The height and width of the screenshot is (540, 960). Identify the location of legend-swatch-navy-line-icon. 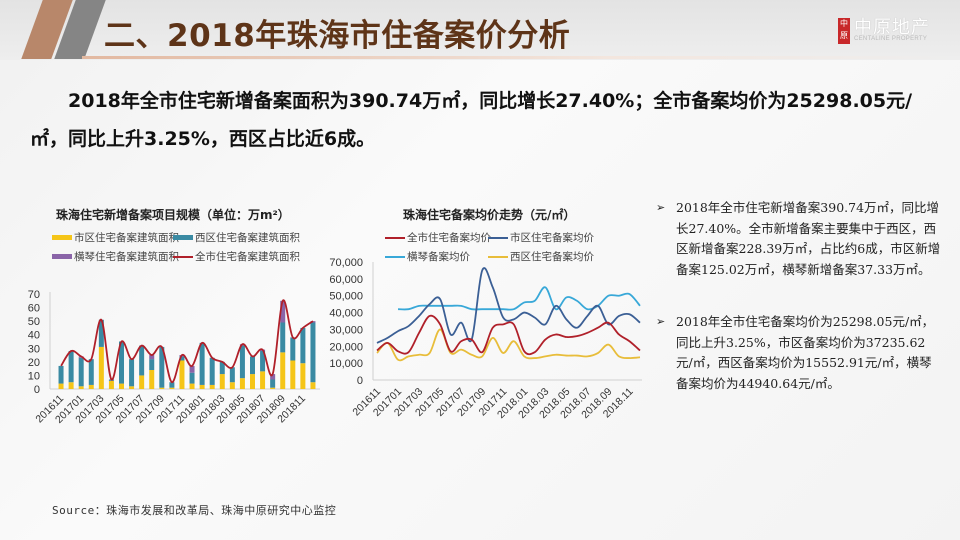
(498, 237).